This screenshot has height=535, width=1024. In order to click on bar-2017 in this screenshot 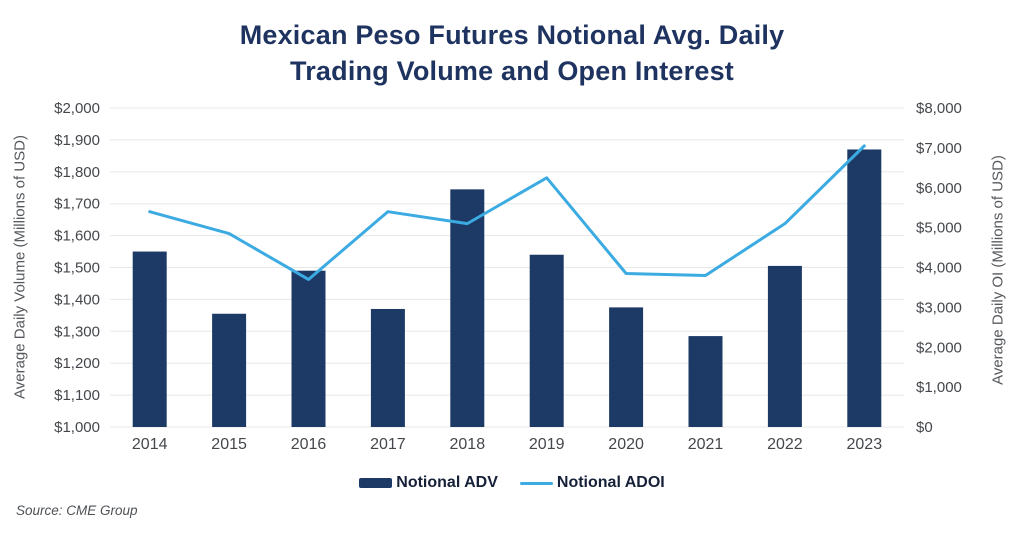, I will do `click(387, 367)`.